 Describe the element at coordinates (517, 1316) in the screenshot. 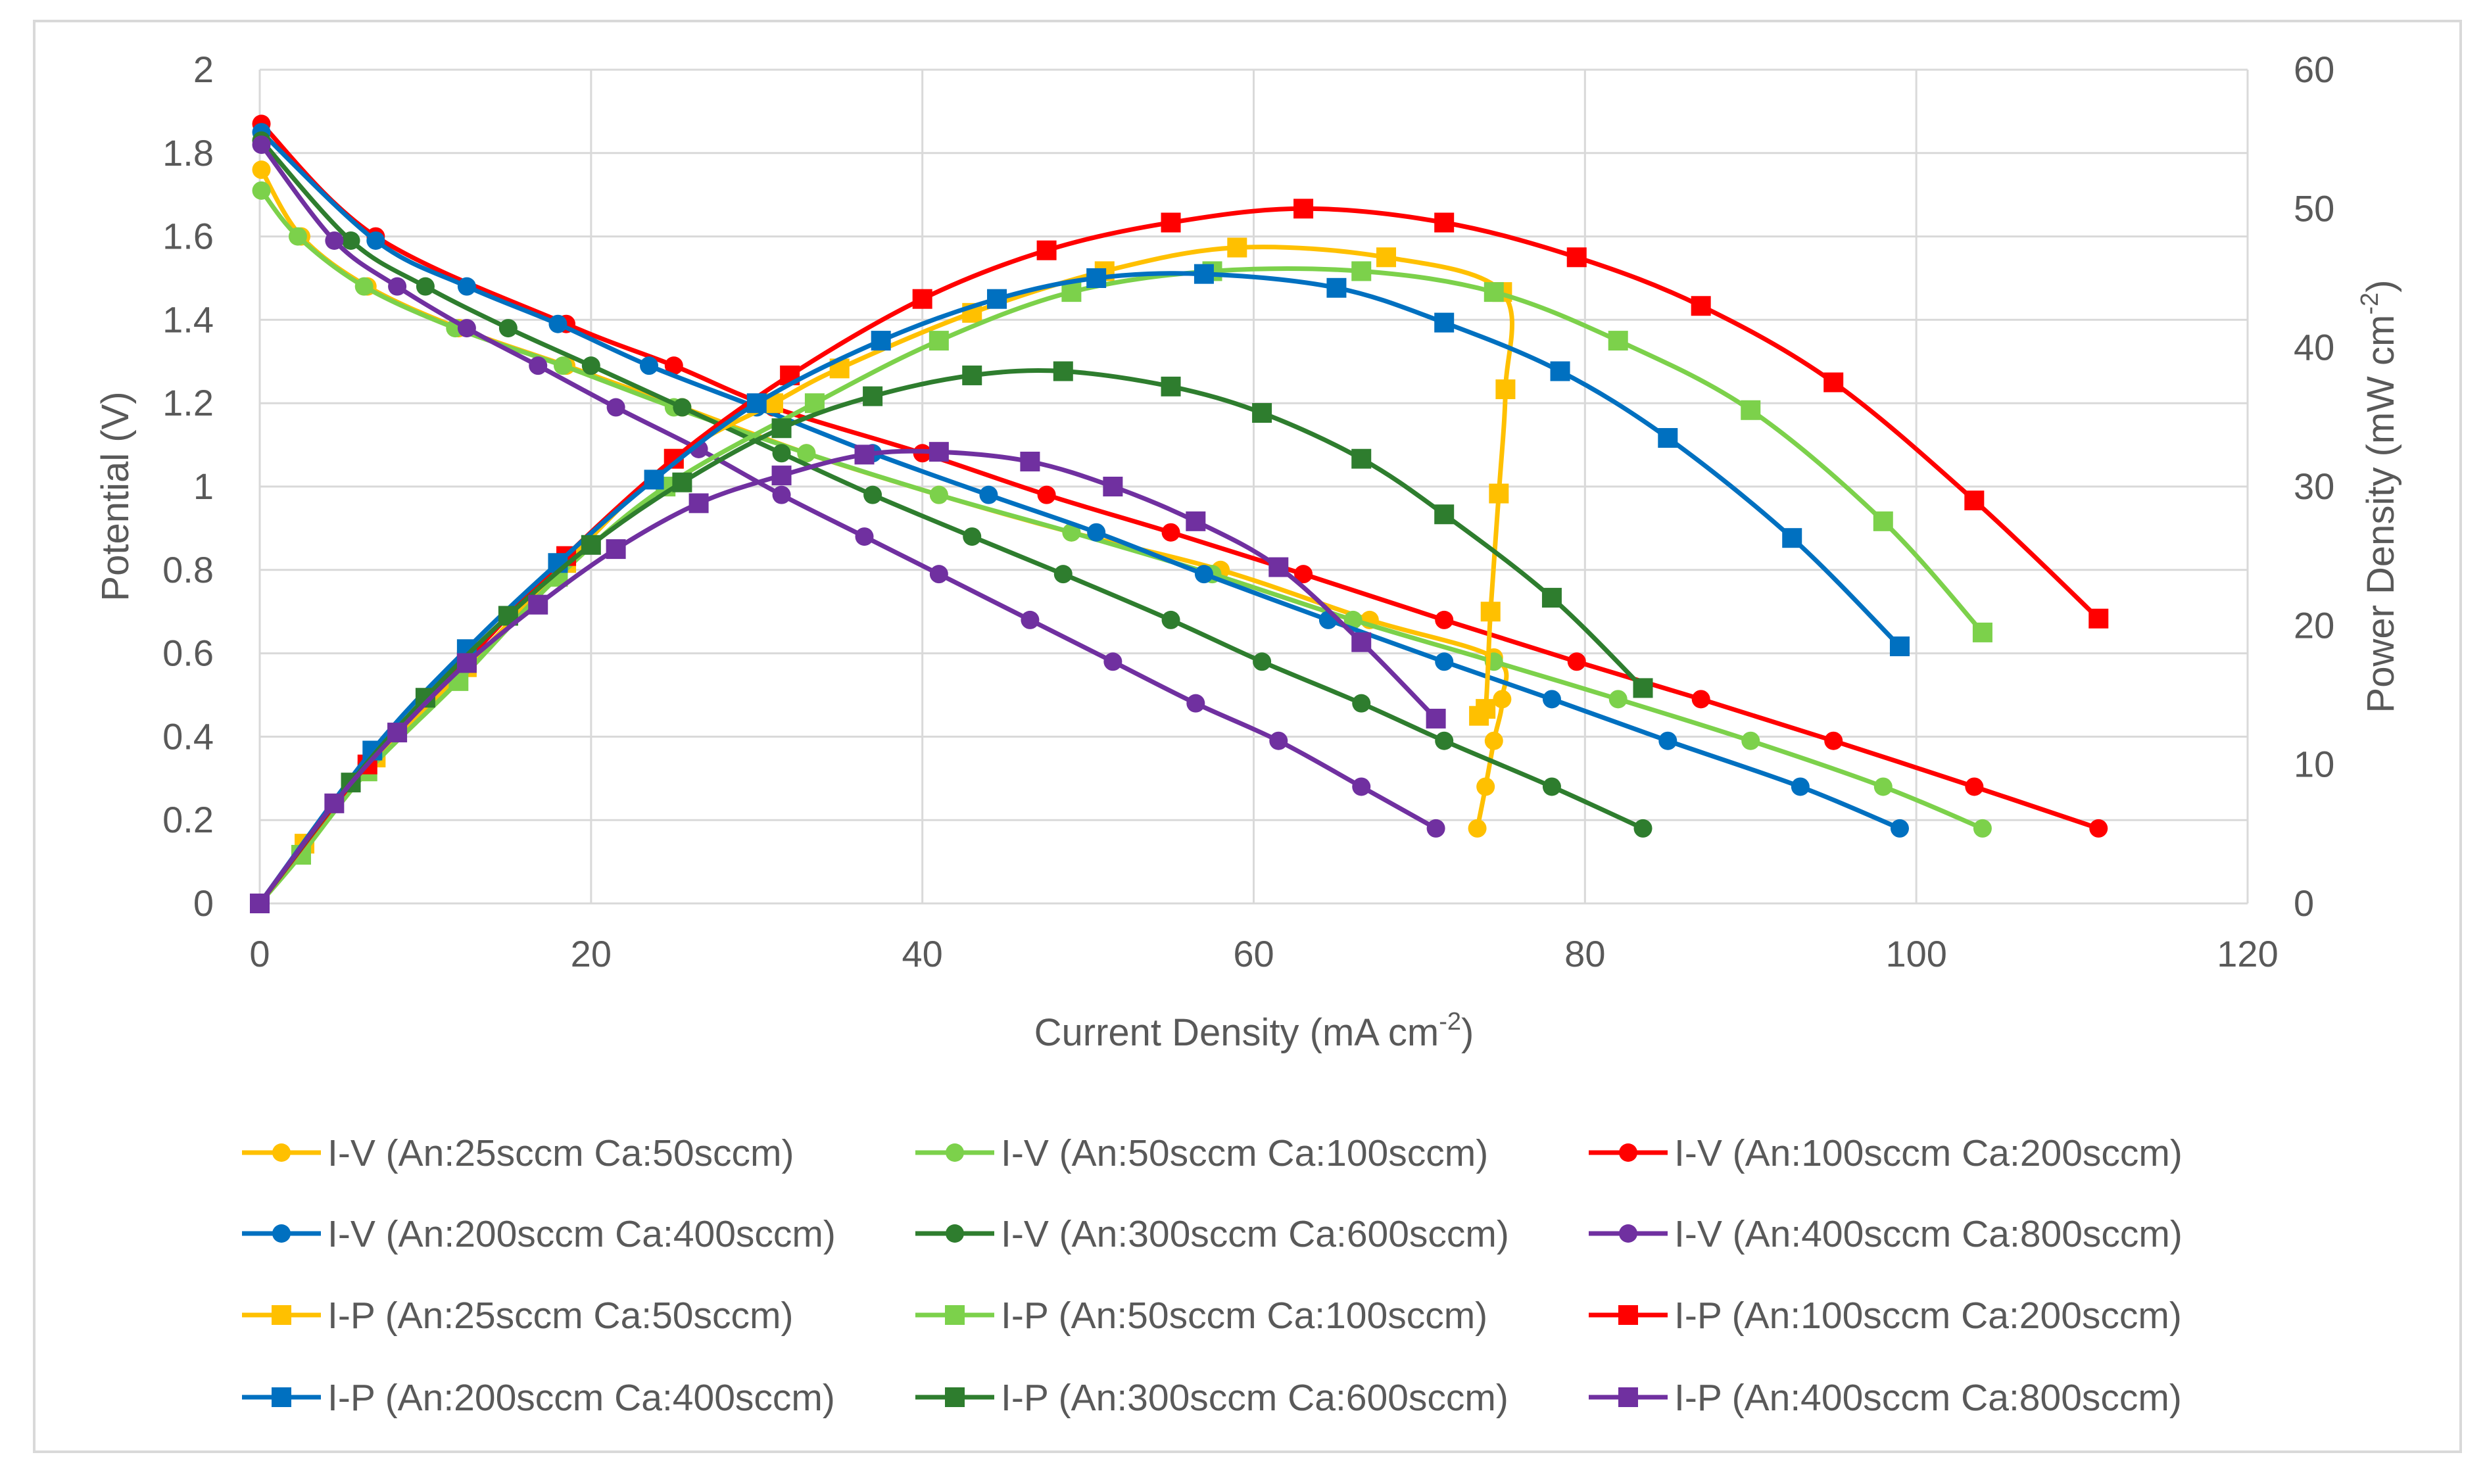

I see `legend-item-i-p-an-25sccm-ca-50sccm: I-P (An:25sccm Ca:50sccm)` at that location.